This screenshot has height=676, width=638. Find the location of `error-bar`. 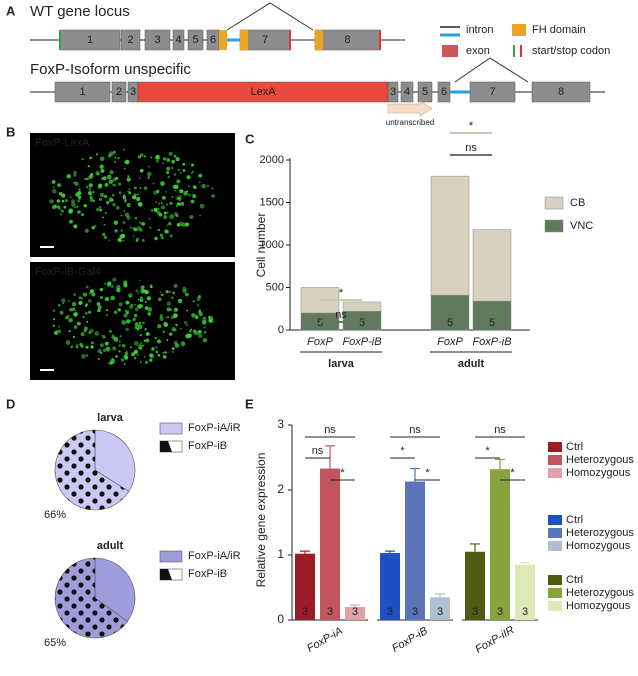

error-bar is located at coordinates (525, 563).